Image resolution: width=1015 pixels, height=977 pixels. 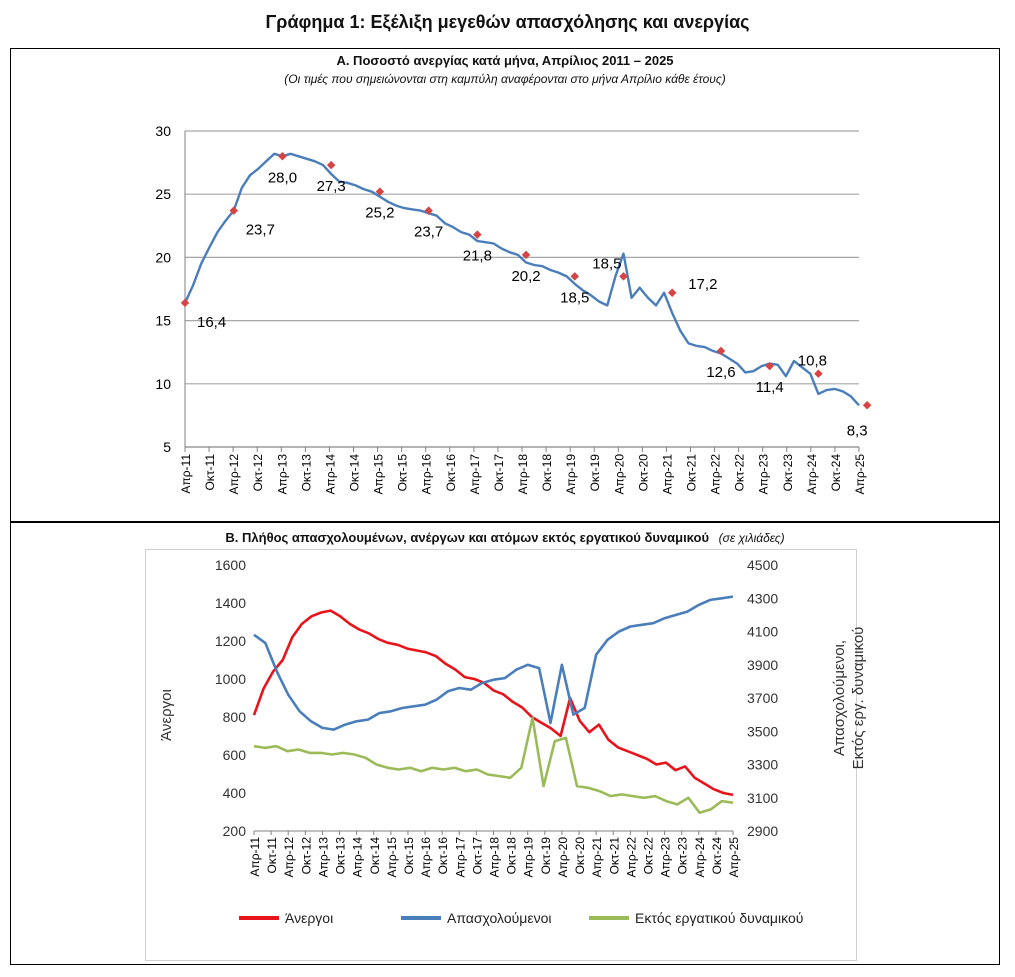 What do you see at coordinates (574, 297) in the screenshot?
I see `data-label: 18,5` at bounding box center [574, 297].